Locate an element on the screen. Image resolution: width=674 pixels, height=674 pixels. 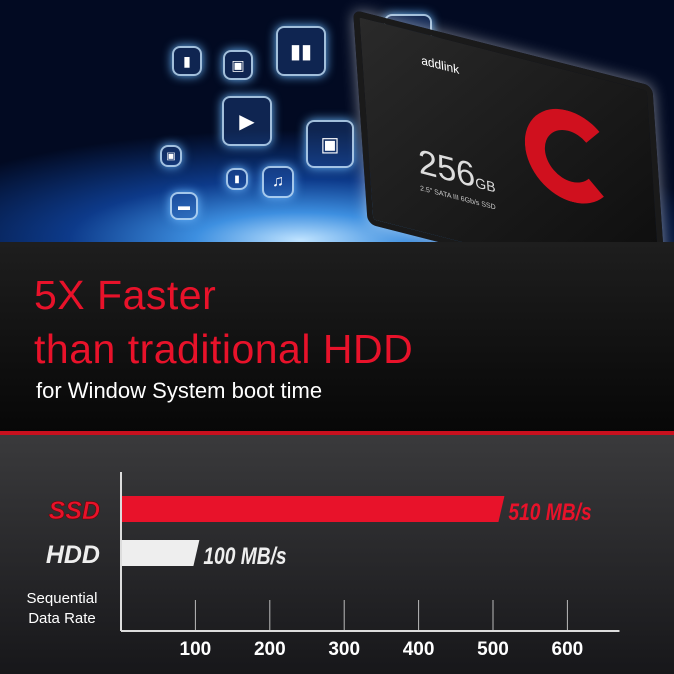
x-tick-label-600: 600 is located at coordinates (568, 649).